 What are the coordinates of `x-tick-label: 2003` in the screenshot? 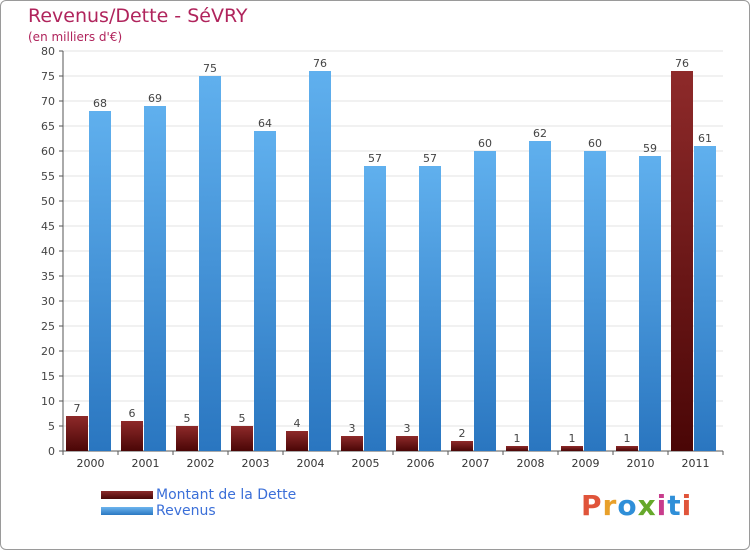 It's located at (256, 463).